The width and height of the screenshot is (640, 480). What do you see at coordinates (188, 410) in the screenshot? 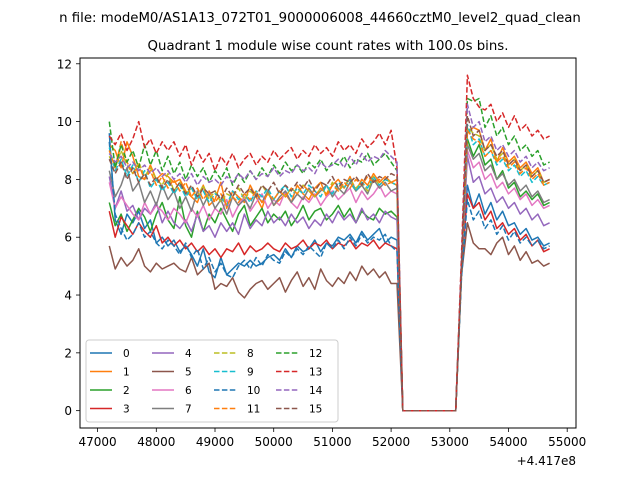
I see `legend-label-7: 7` at bounding box center [188, 410].